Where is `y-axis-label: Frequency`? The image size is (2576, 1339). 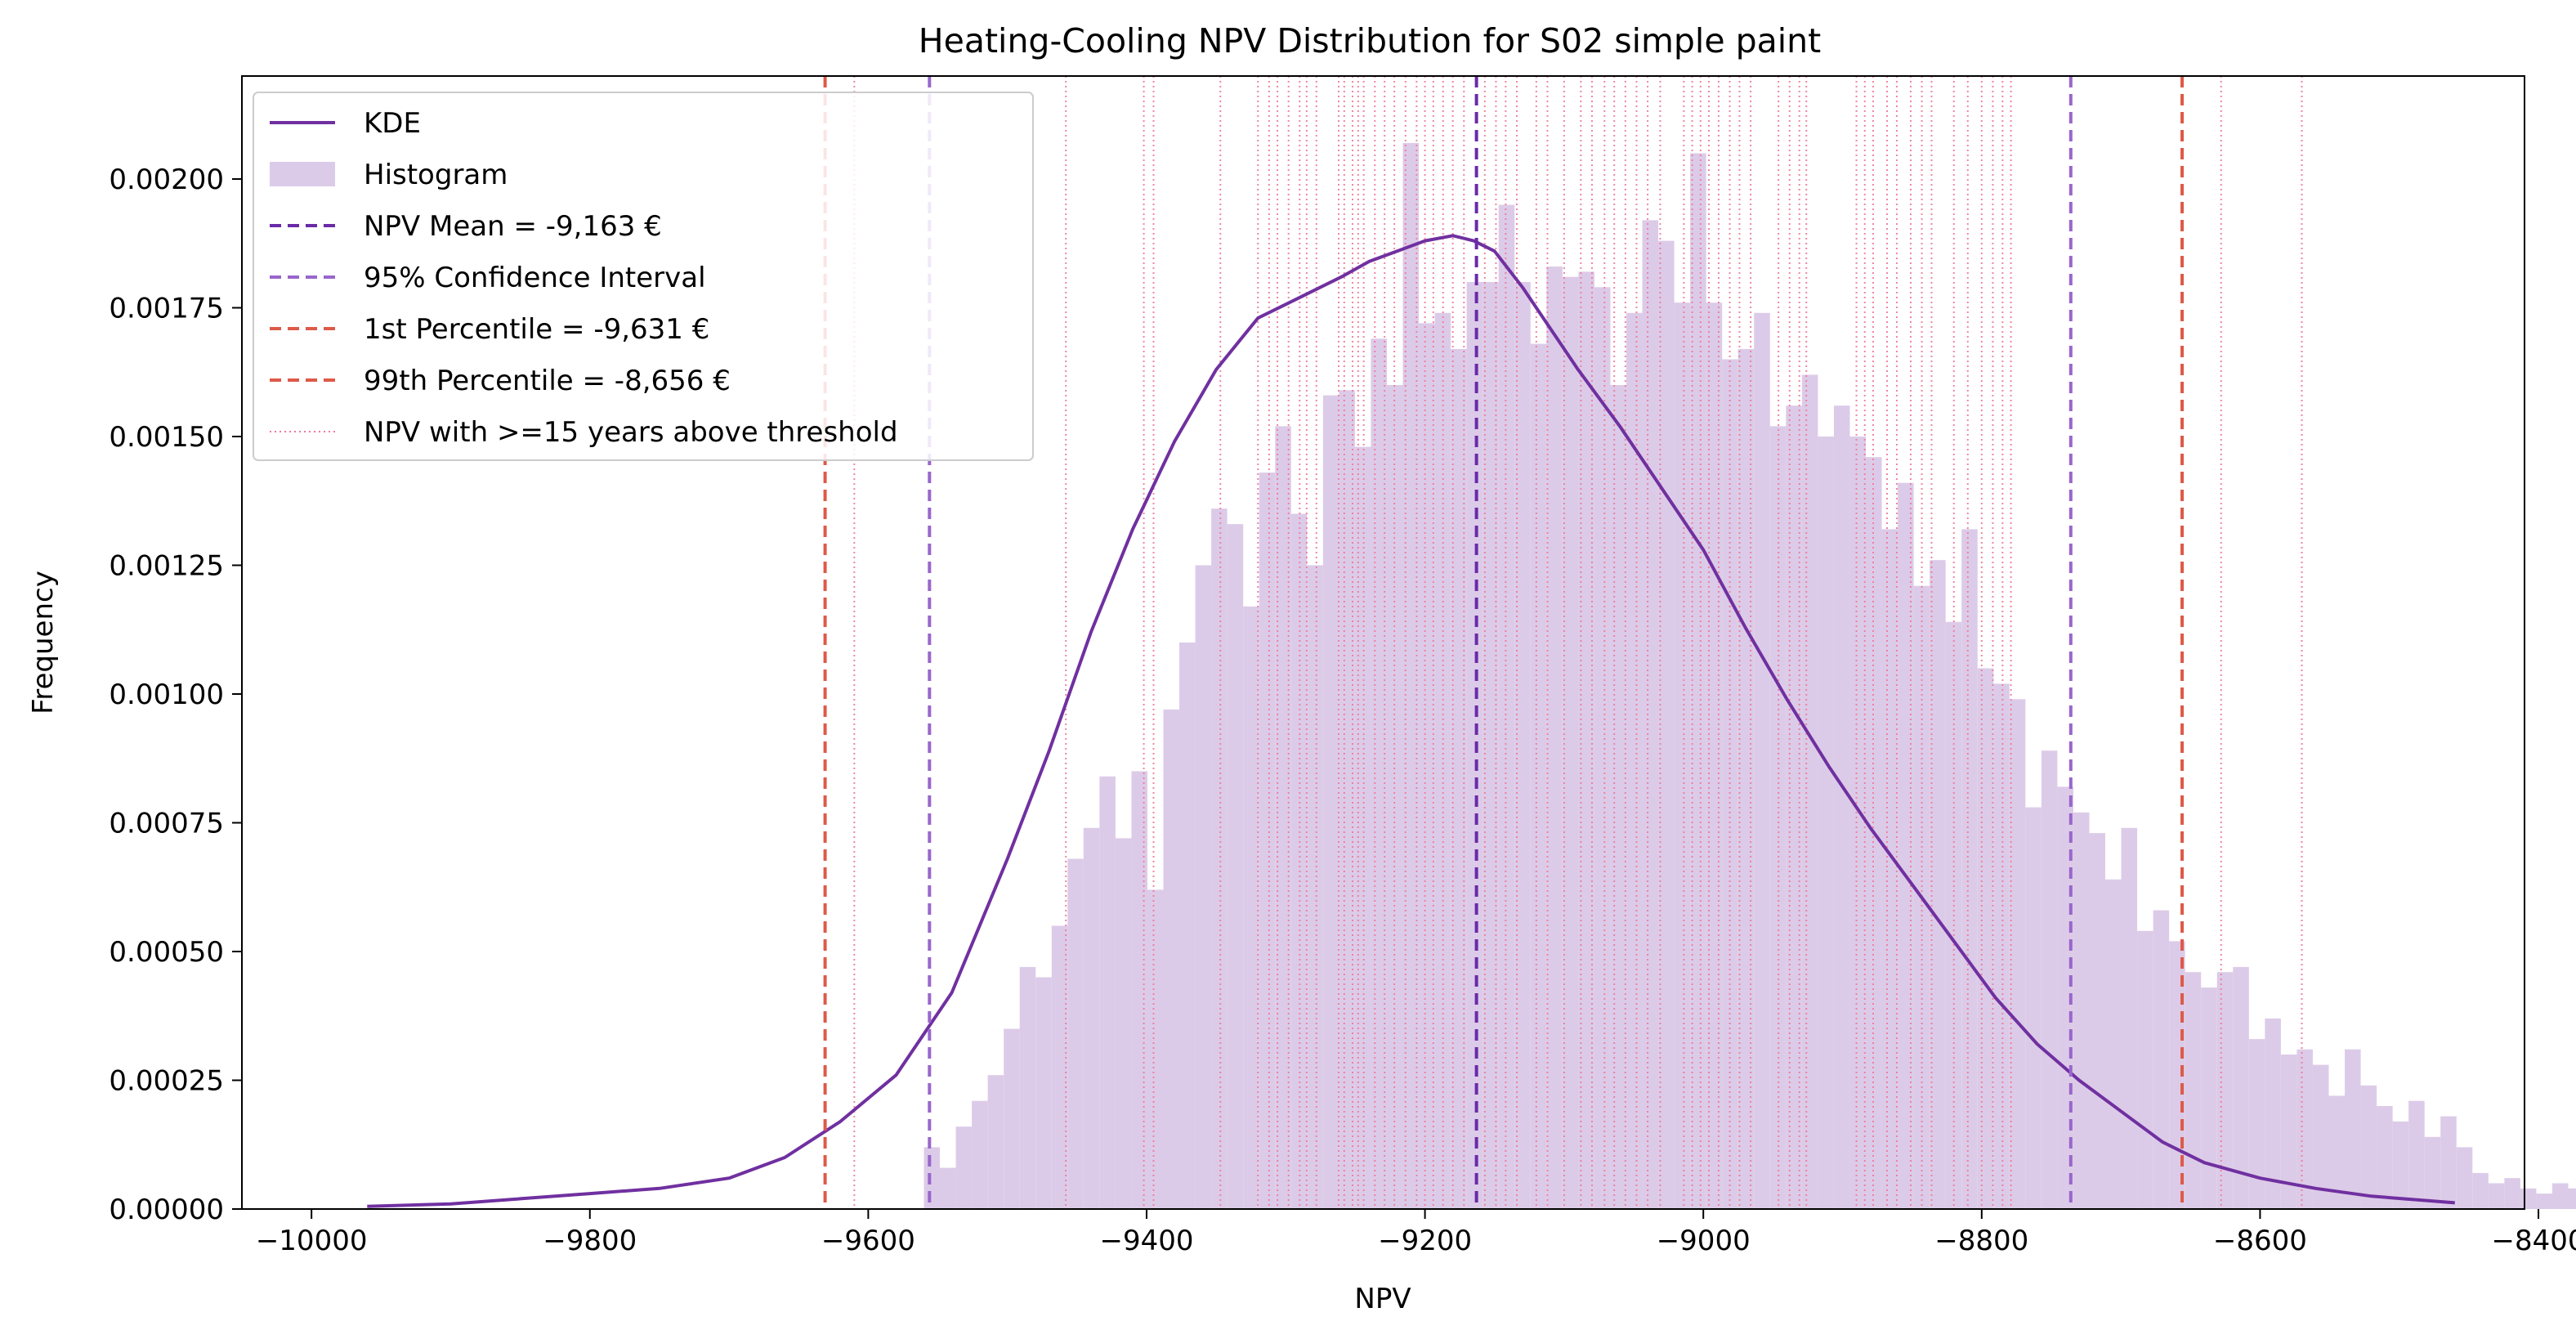
y-axis-label: Frequency is located at coordinates (43, 642).